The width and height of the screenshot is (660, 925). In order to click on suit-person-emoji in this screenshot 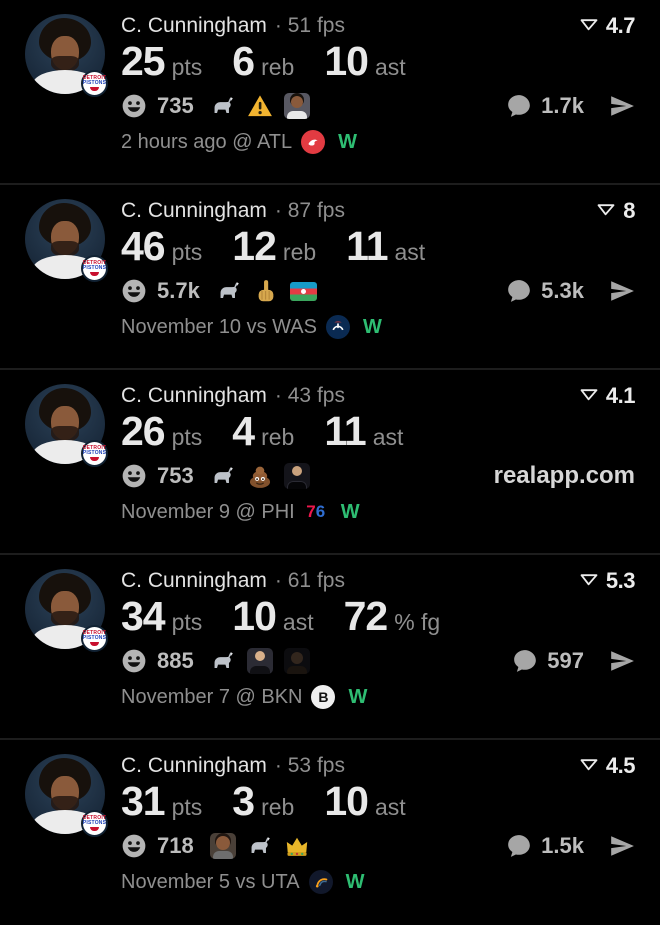, I will do `click(260, 661)`.